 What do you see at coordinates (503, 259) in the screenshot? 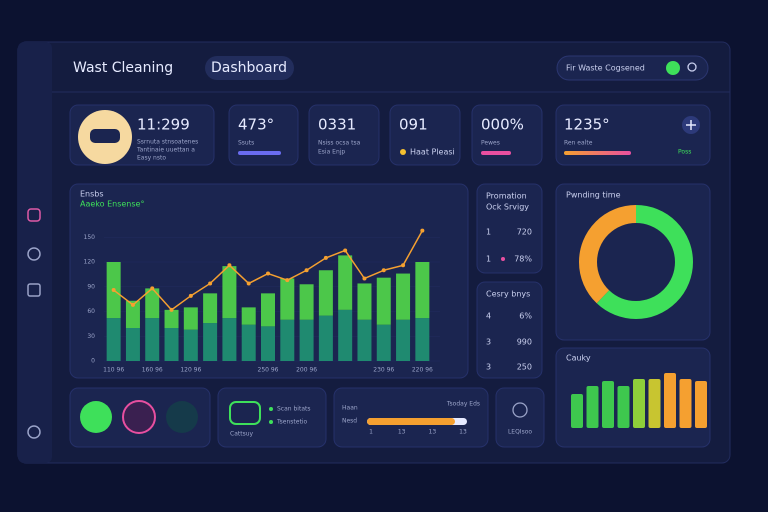
I see `row-dot` at bounding box center [503, 259].